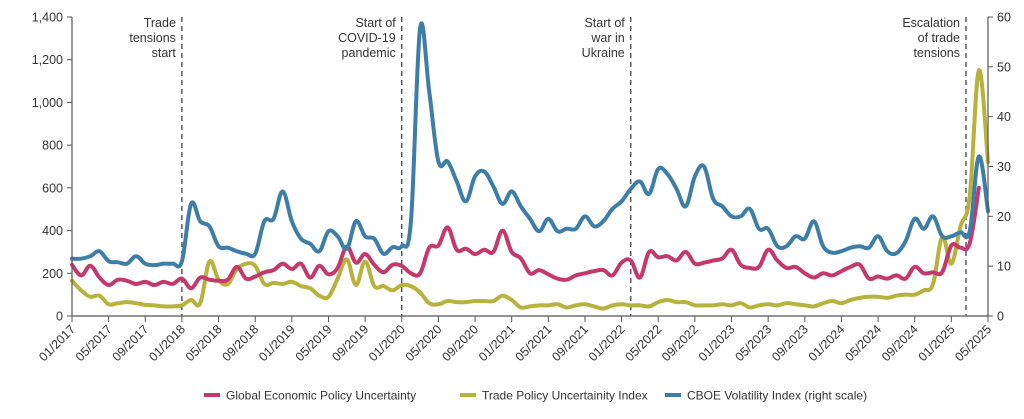  What do you see at coordinates (603, 53) in the screenshot?
I see `event-annotation-label: Ukraine` at bounding box center [603, 53].